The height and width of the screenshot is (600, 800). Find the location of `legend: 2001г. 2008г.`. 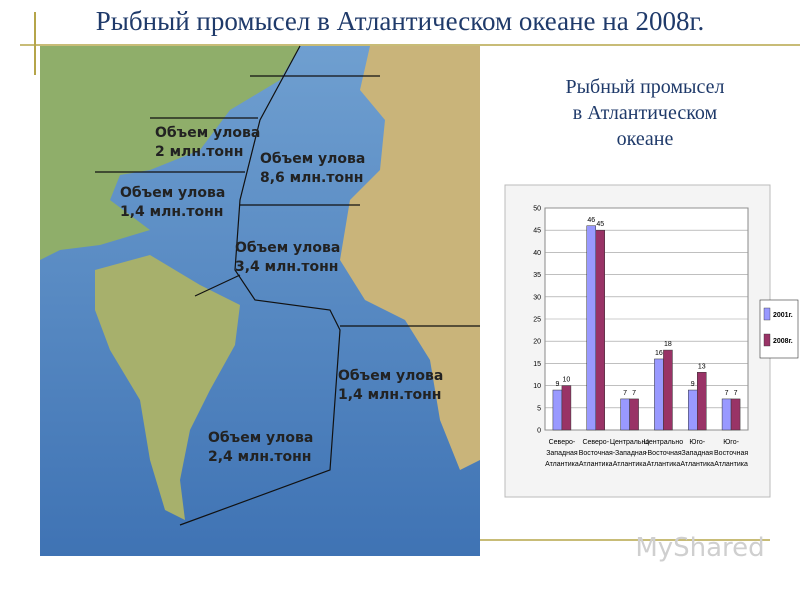

legend: 2001г. 2008г. is located at coordinates (779, 329).